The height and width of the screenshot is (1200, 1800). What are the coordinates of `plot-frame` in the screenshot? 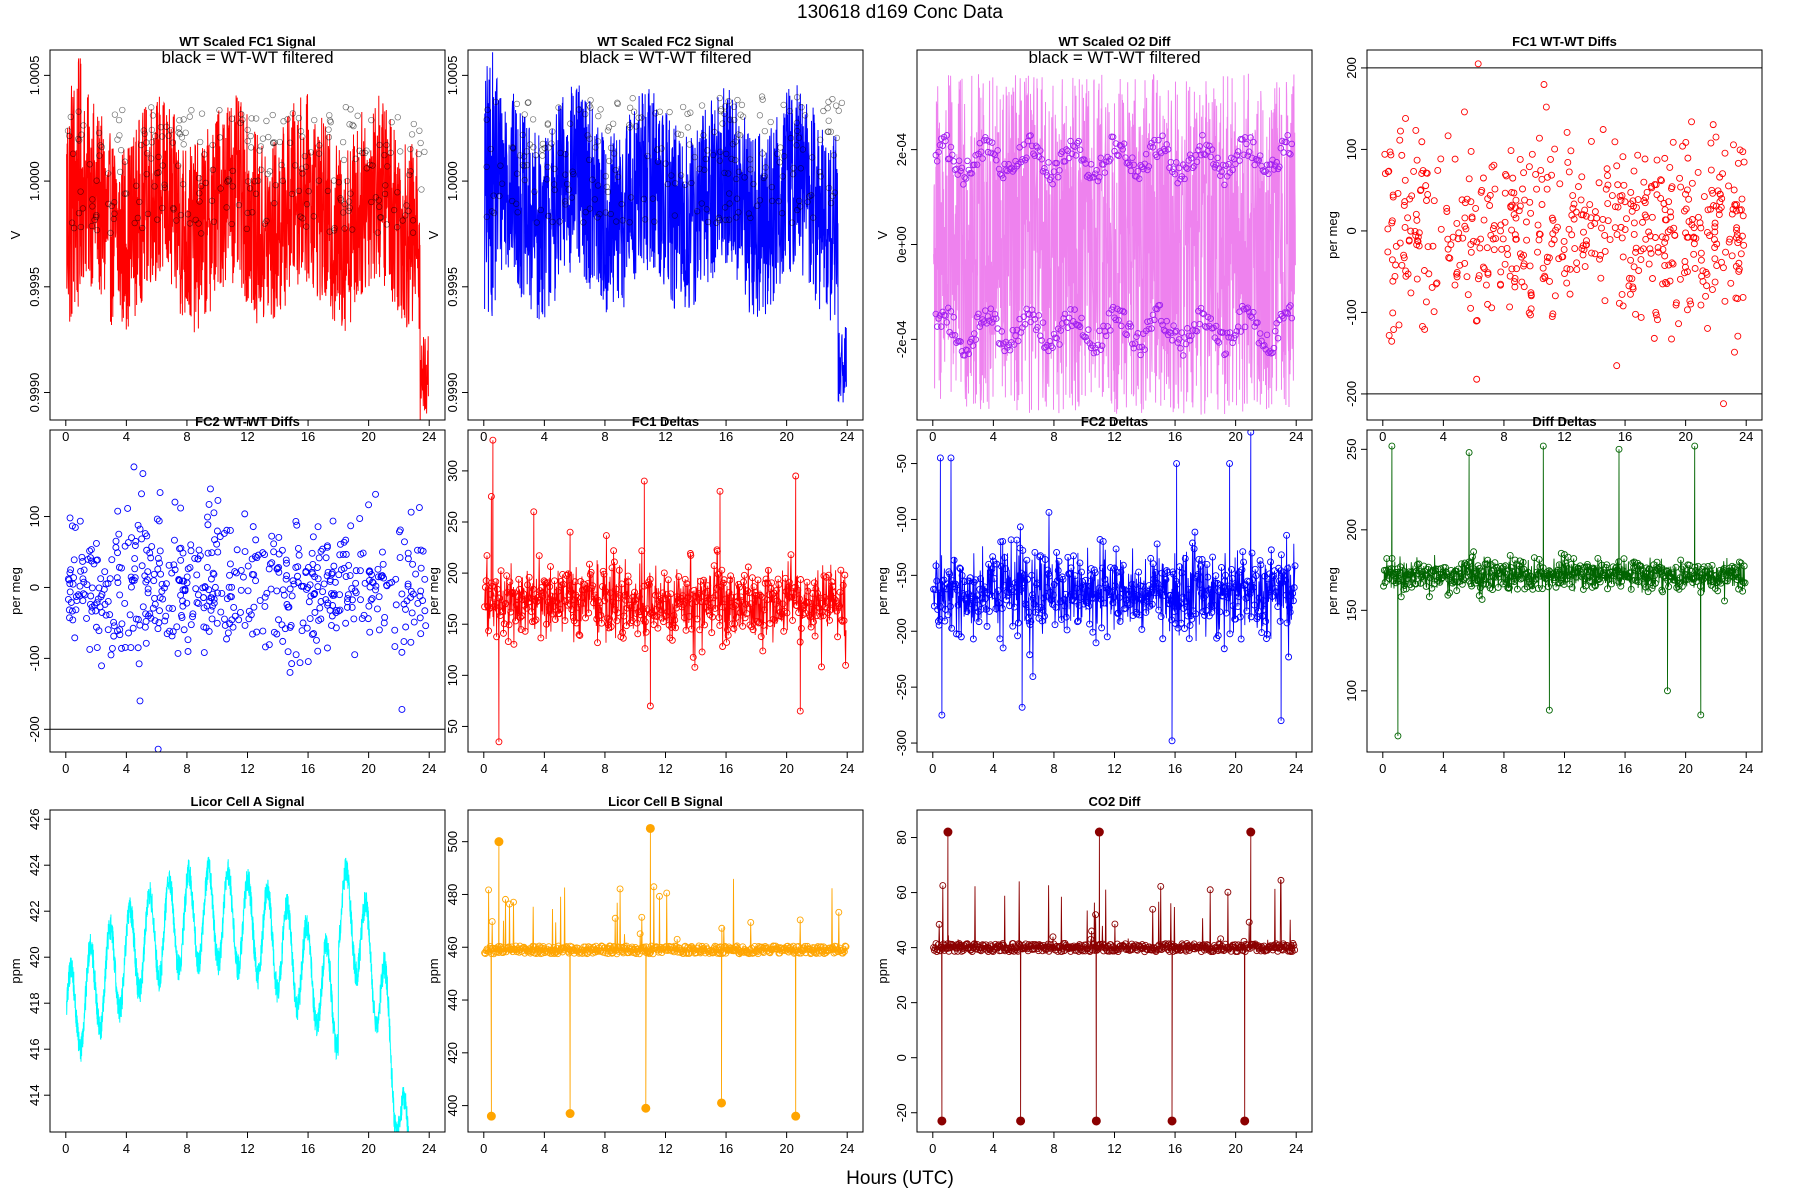 It's located at (1564, 235).